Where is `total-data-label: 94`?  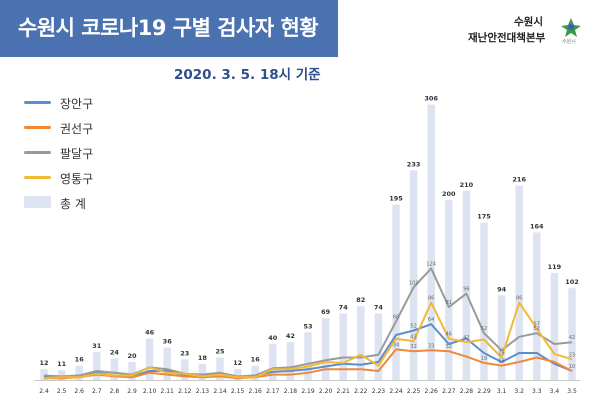 total-data-label: 94 is located at coordinates (502, 289).